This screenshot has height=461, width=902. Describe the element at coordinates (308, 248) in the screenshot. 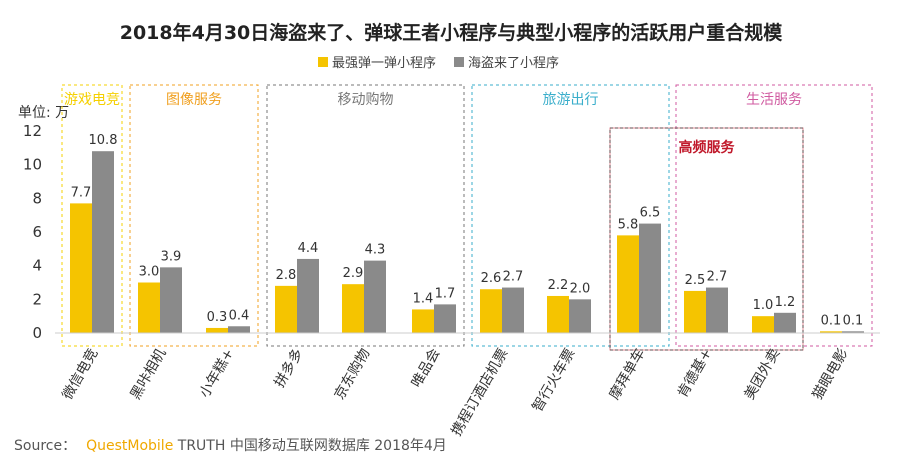

I see `data-label: 4.4` at that location.